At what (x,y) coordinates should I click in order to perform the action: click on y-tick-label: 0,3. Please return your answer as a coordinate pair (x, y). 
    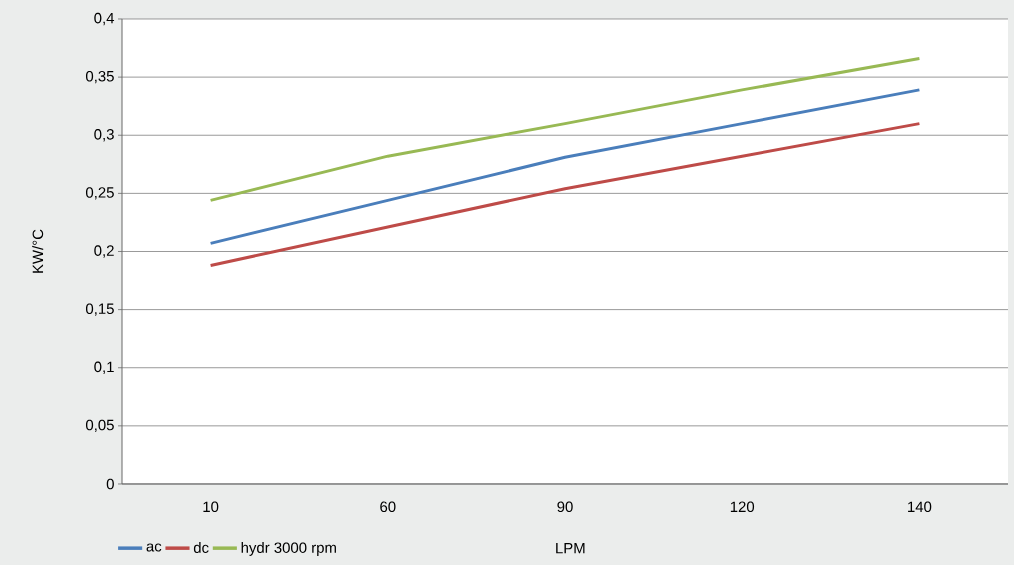
    Looking at the image, I should click on (104, 135).